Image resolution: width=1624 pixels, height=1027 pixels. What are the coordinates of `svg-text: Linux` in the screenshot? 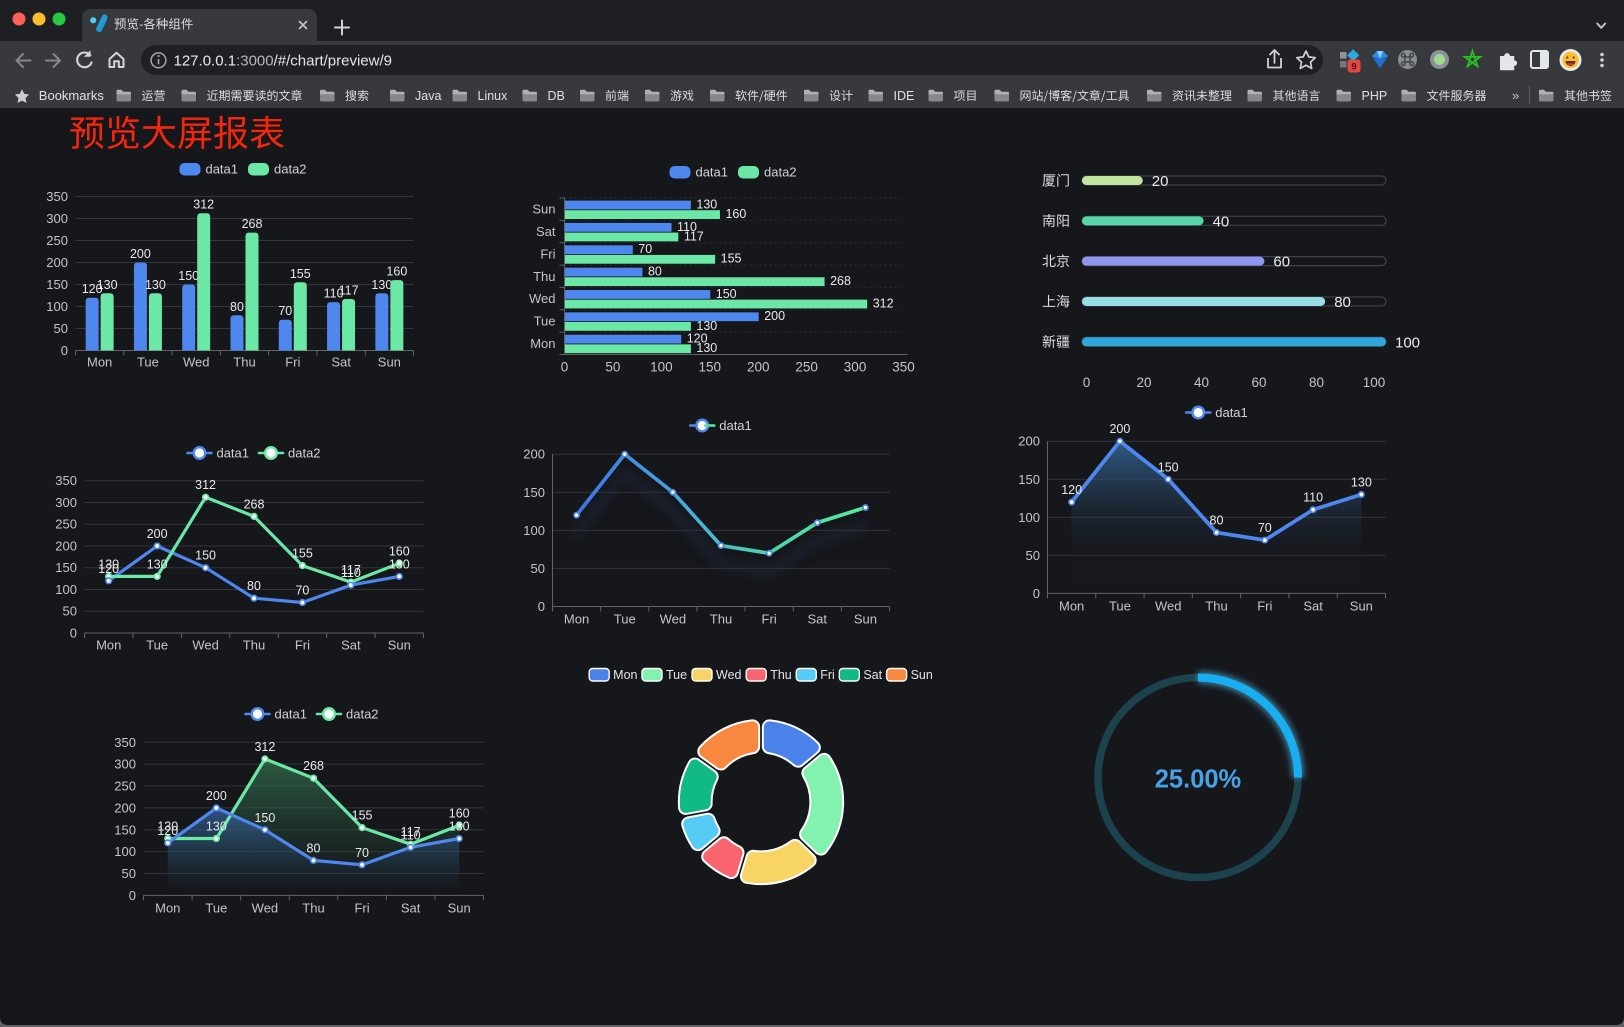 It's located at (493, 96).